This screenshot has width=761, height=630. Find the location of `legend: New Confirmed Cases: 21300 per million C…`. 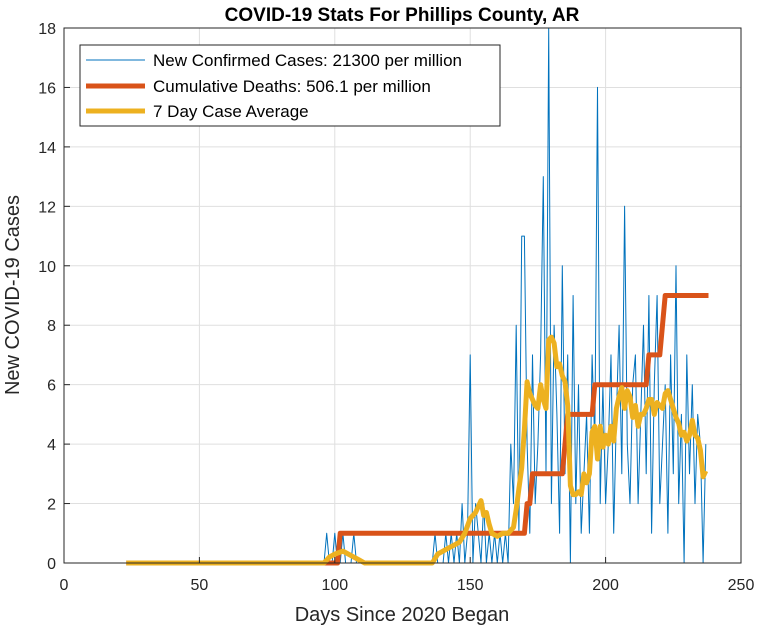

legend: New Confirmed Cases: 21300 per million C… is located at coordinates (290, 85).